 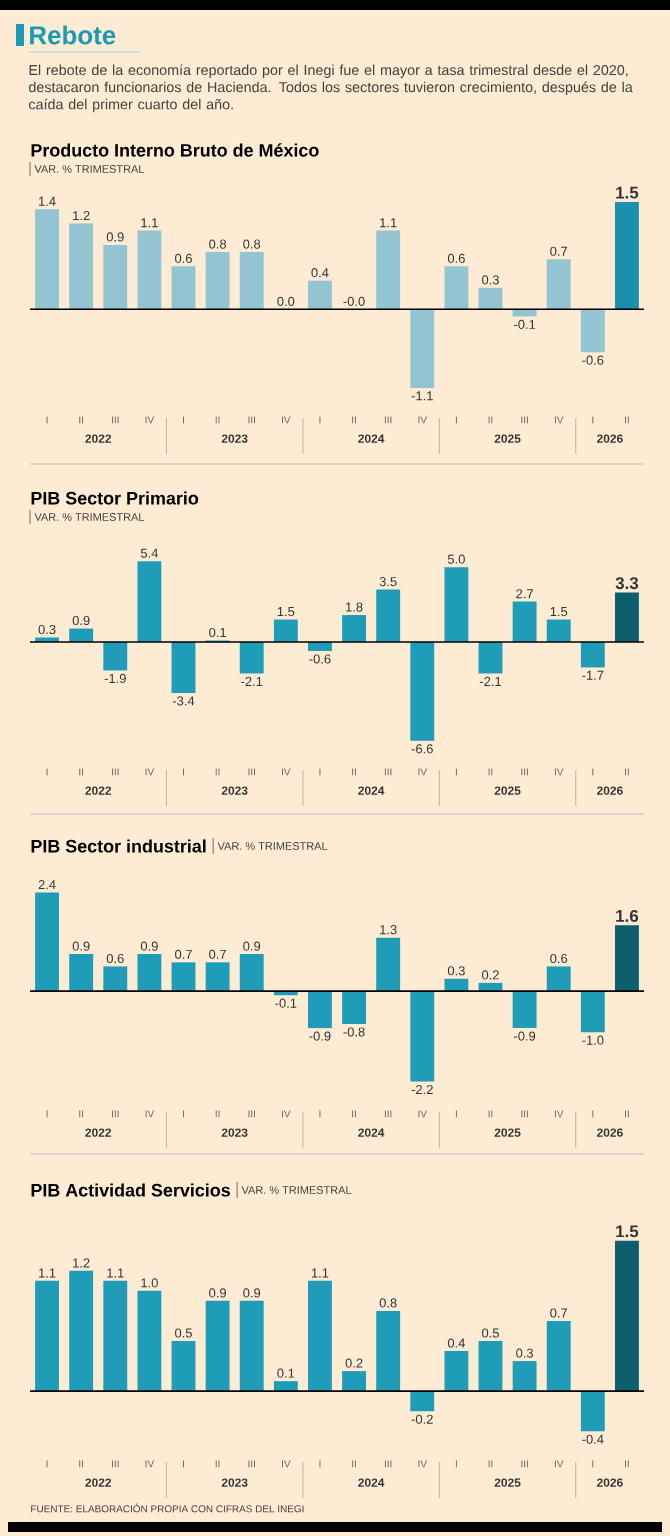 I want to click on text: Rebote, so click(x=73, y=35).